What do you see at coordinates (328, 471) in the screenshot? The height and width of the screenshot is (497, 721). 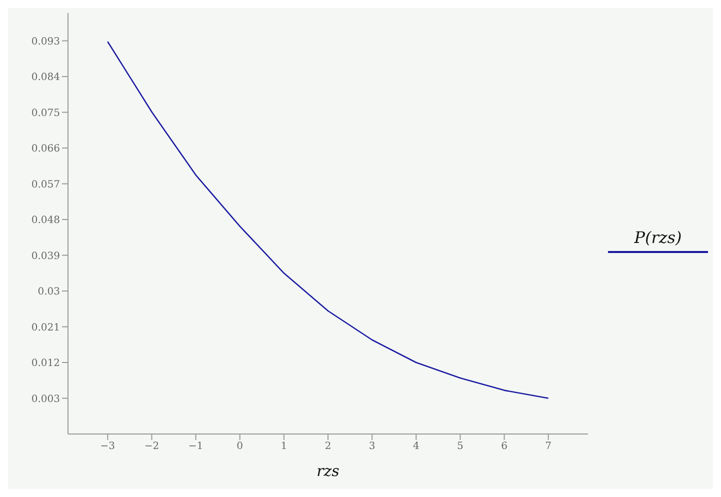 I see `x-axis-title: rzs` at bounding box center [328, 471].